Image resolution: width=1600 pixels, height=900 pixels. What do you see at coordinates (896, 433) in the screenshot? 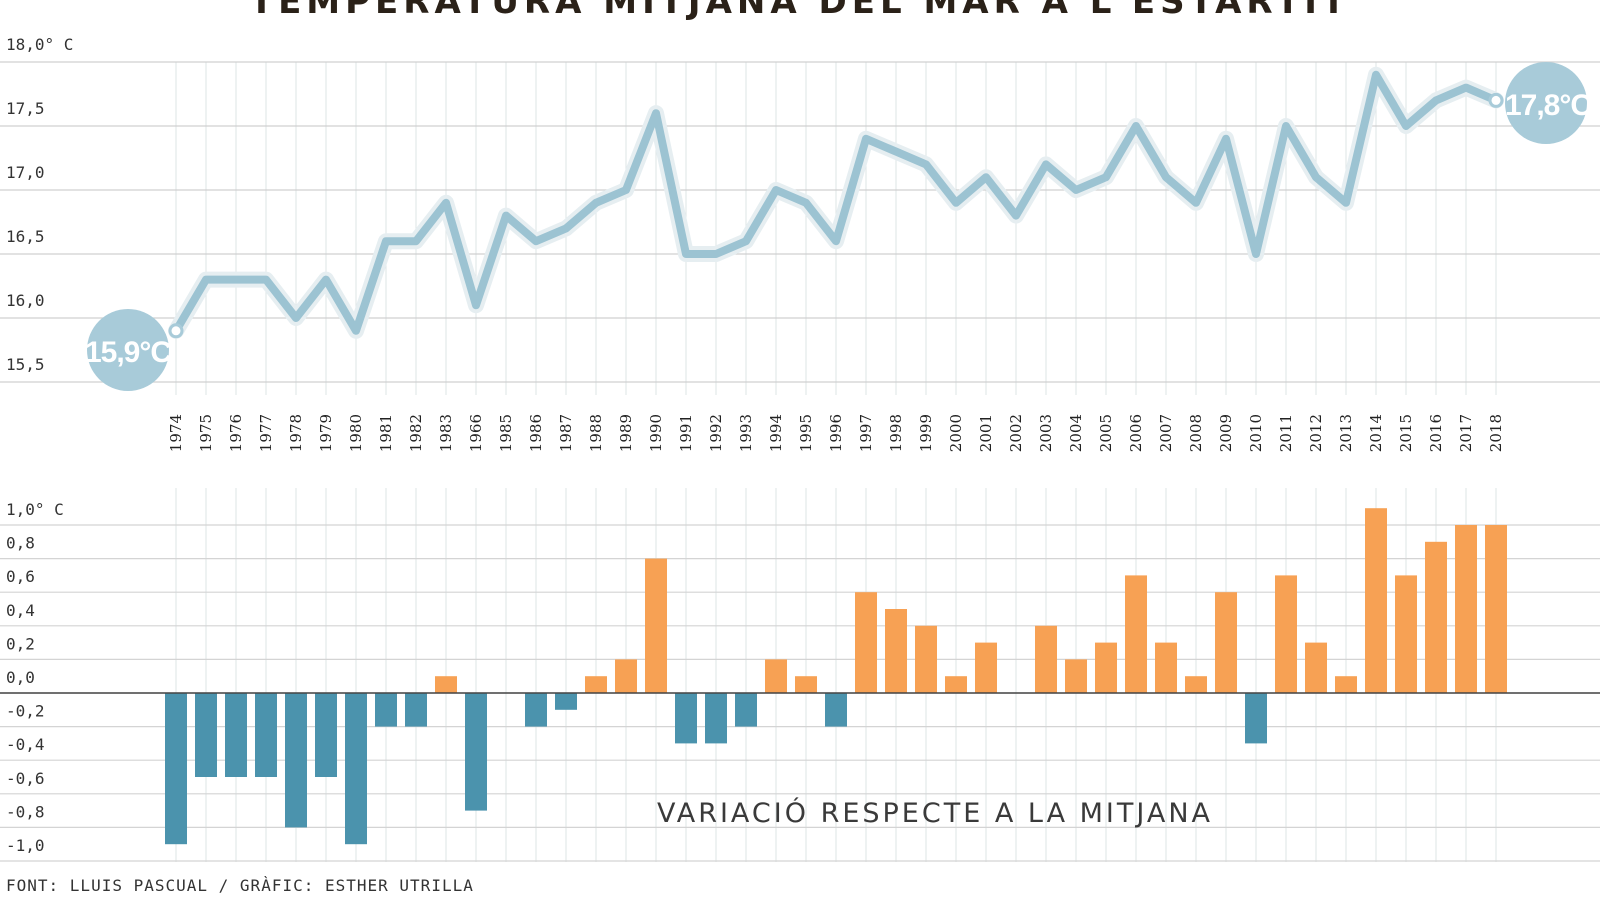
I see `year-label: 1998` at bounding box center [896, 433].